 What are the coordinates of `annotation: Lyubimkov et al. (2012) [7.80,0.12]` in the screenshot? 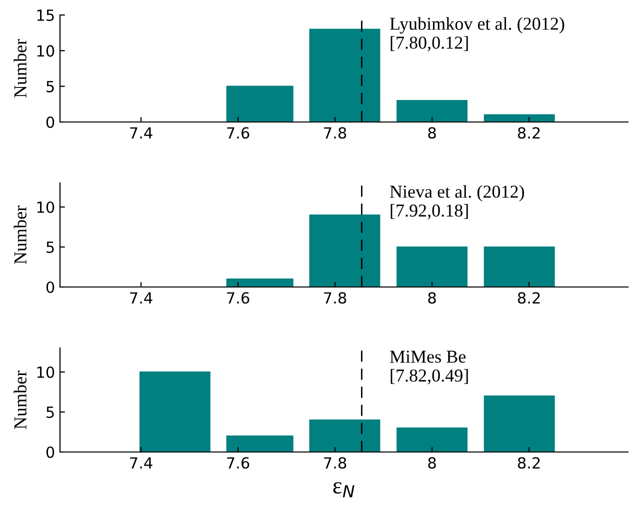 It's located at (477, 34).